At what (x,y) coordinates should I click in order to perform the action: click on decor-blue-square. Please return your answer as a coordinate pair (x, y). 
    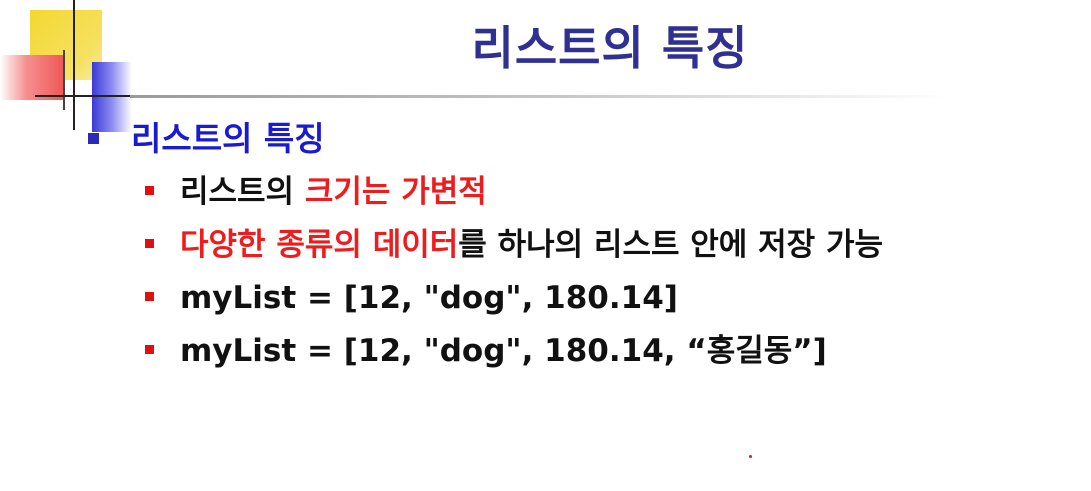
    Looking at the image, I should click on (112, 97).